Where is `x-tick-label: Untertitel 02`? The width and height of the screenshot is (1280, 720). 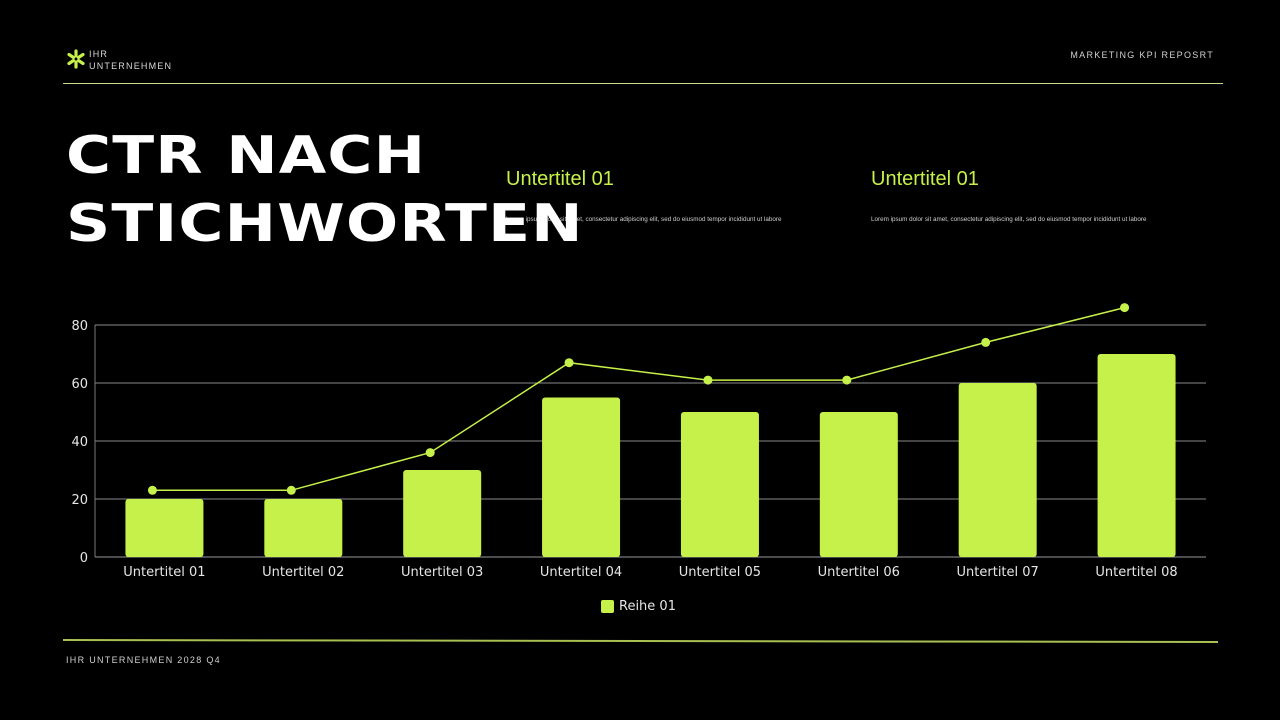
x-tick-label: Untertitel 02 is located at coordinates (303, 572).